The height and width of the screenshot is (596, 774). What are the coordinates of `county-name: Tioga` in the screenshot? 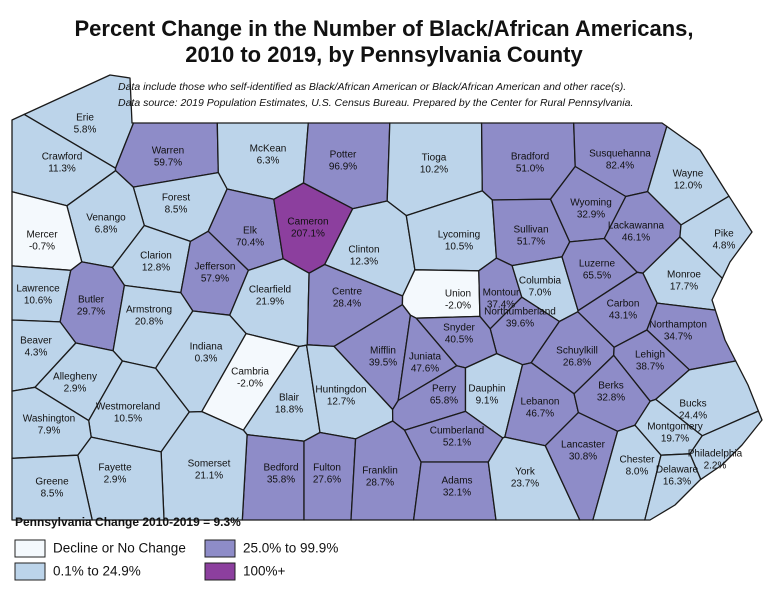 It's located at (434, 158).